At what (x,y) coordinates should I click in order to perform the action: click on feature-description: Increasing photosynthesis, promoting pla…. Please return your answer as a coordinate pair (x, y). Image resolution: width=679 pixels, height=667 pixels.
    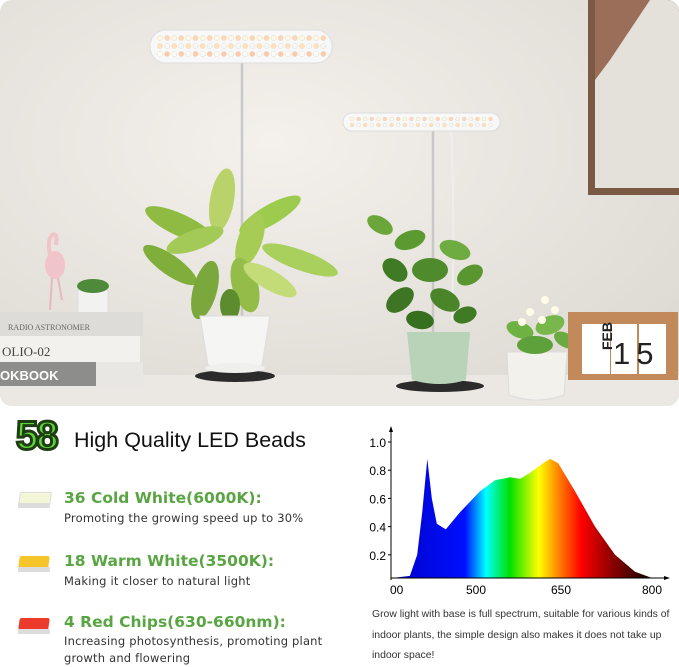
    Looking at the image, I should click on (193, 649).